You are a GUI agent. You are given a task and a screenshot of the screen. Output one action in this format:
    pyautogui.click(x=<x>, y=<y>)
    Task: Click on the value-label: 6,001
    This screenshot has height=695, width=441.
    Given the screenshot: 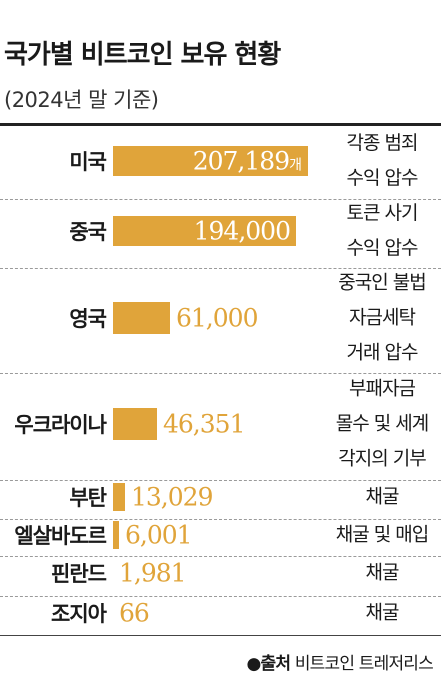 What is the action you would take?
    pyautogui.click(x=159, y=534)
    